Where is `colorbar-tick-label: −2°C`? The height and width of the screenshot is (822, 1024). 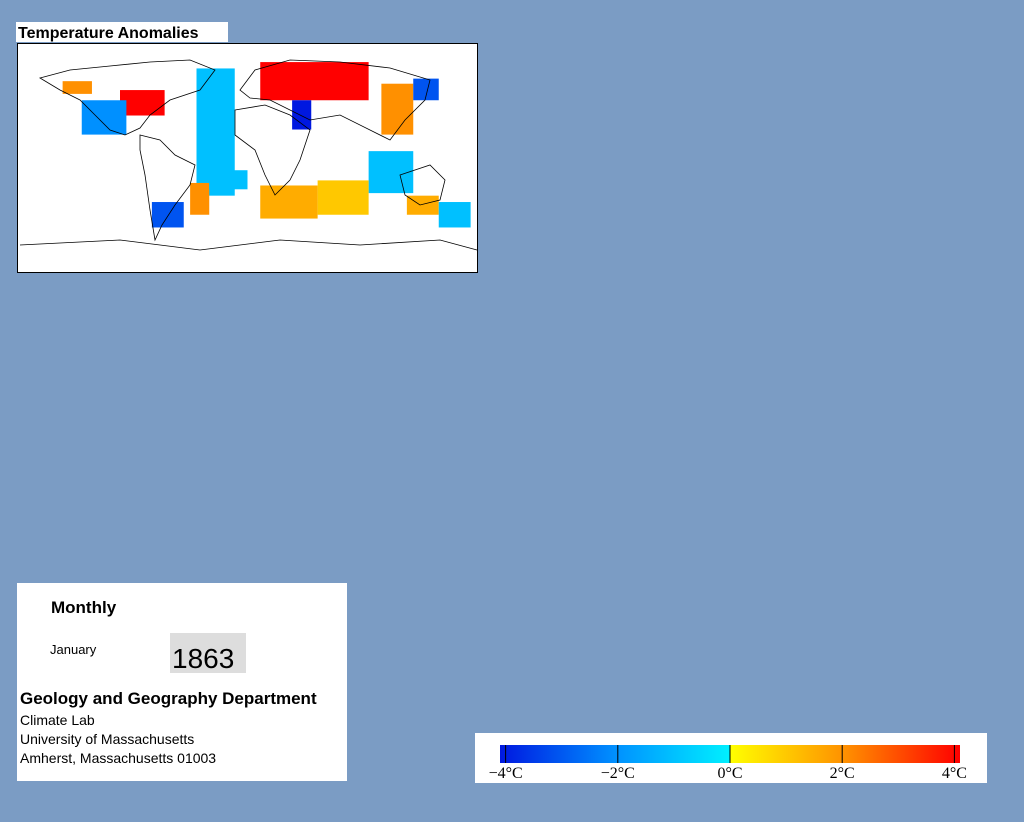
colorbar-tick-label: −2°C is located at coordinates (618, 773).